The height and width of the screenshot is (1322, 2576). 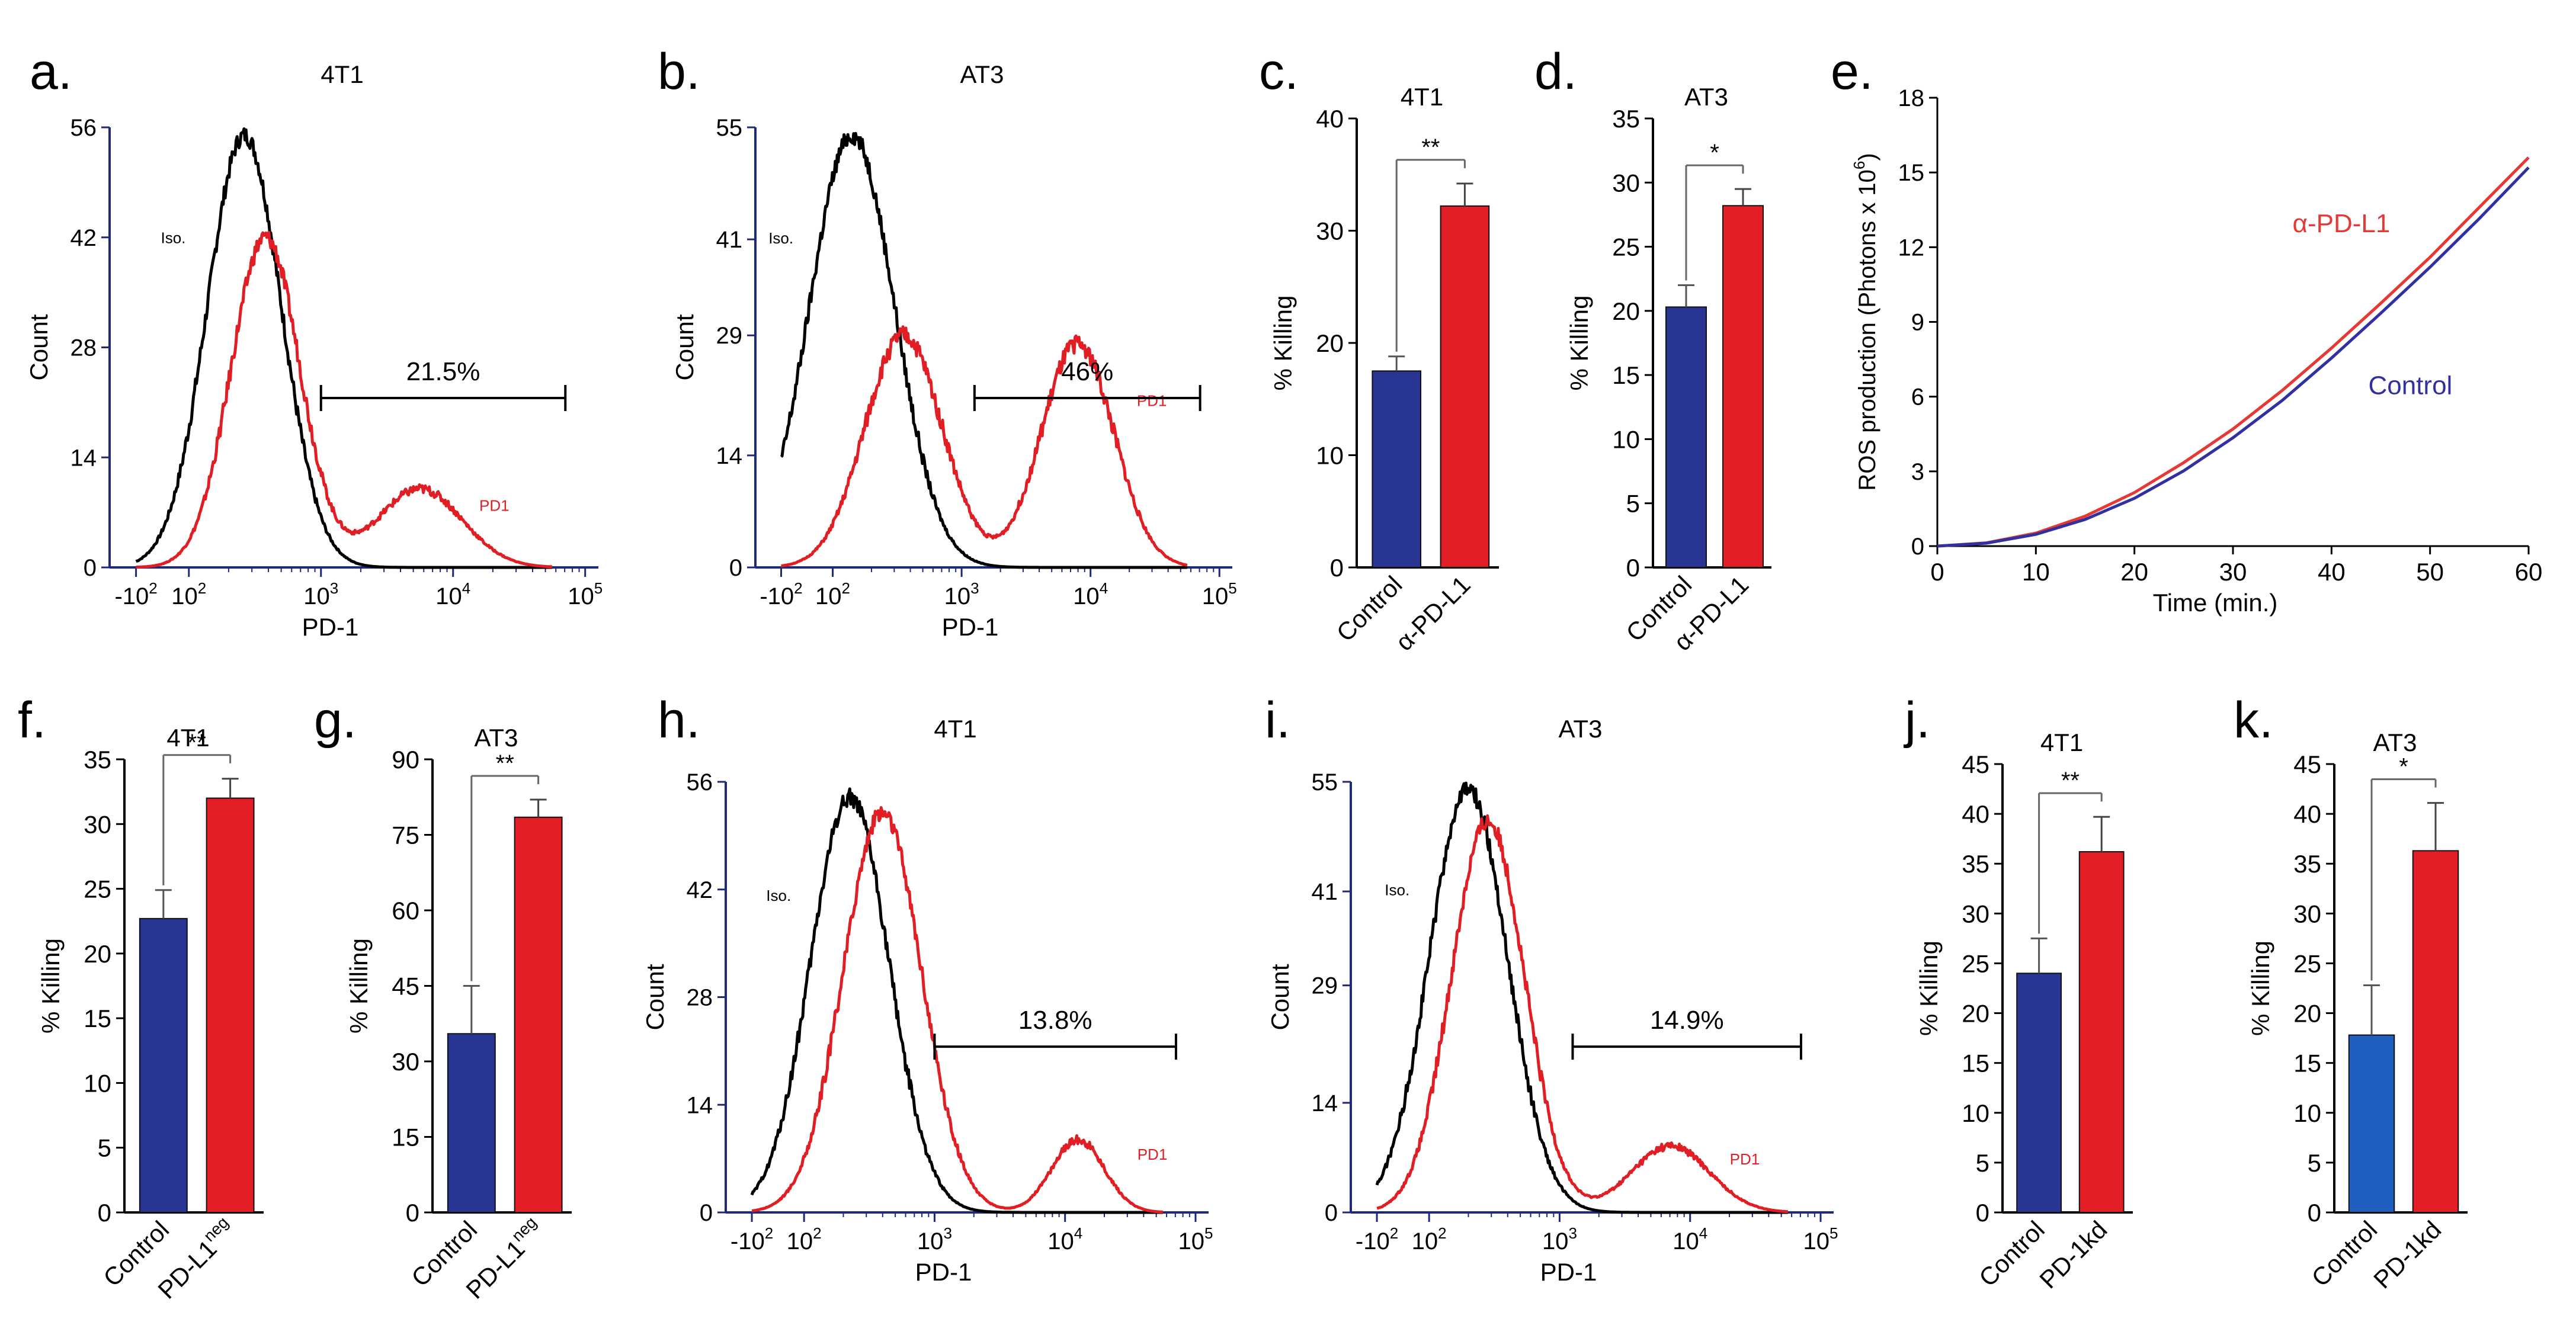 What do you see at coordinates (1715, 153) in the screenshot?
I see `significance-marker: *` at bounding box center [1715, 153].